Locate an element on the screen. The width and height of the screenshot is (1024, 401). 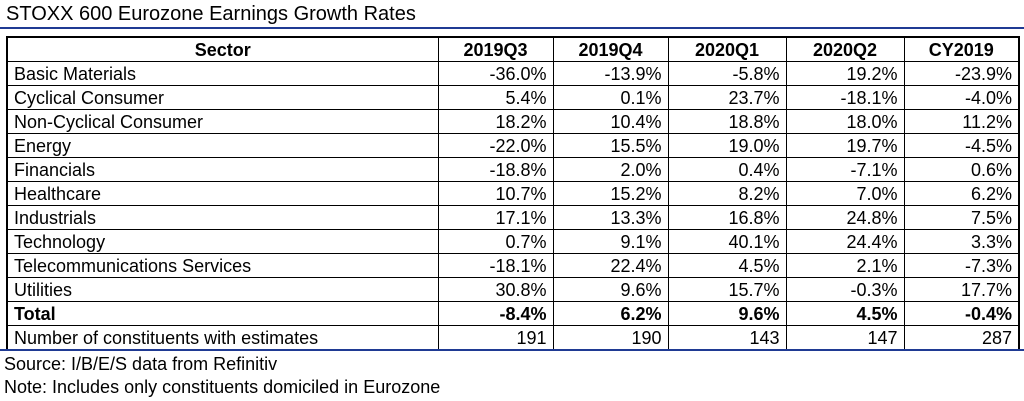
cell-2020q1: 9.6% is located at coordinates (727, 313).